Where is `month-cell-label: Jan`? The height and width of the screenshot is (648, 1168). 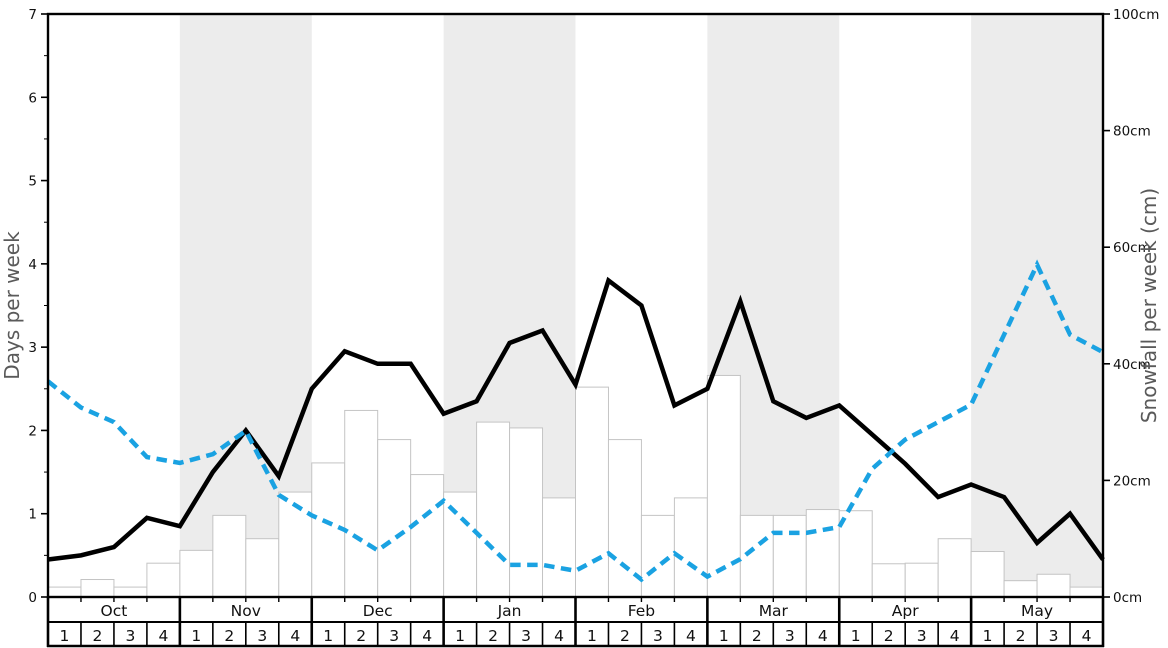
month-cell-label: Jan is located at coordinates (509, 611).